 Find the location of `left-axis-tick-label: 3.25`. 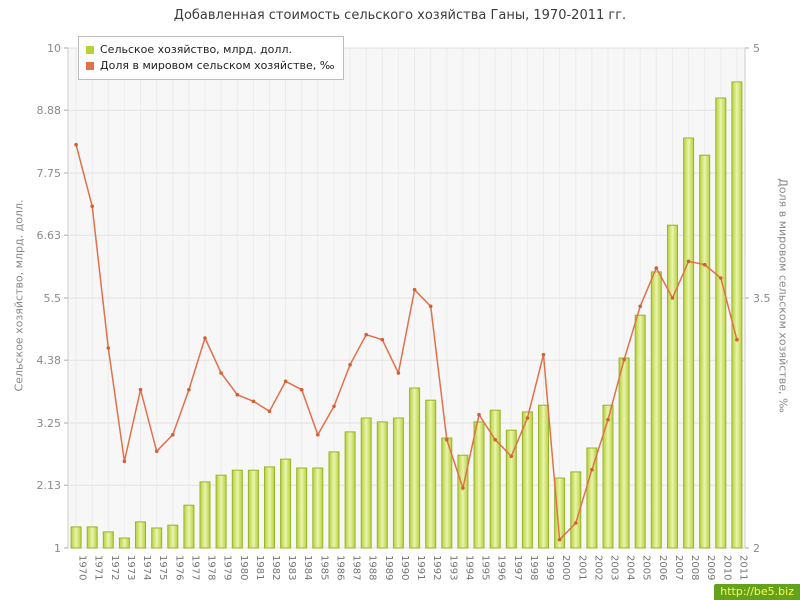

left-axis-tick-label: 3.25 is located at coordinates (49, 423).